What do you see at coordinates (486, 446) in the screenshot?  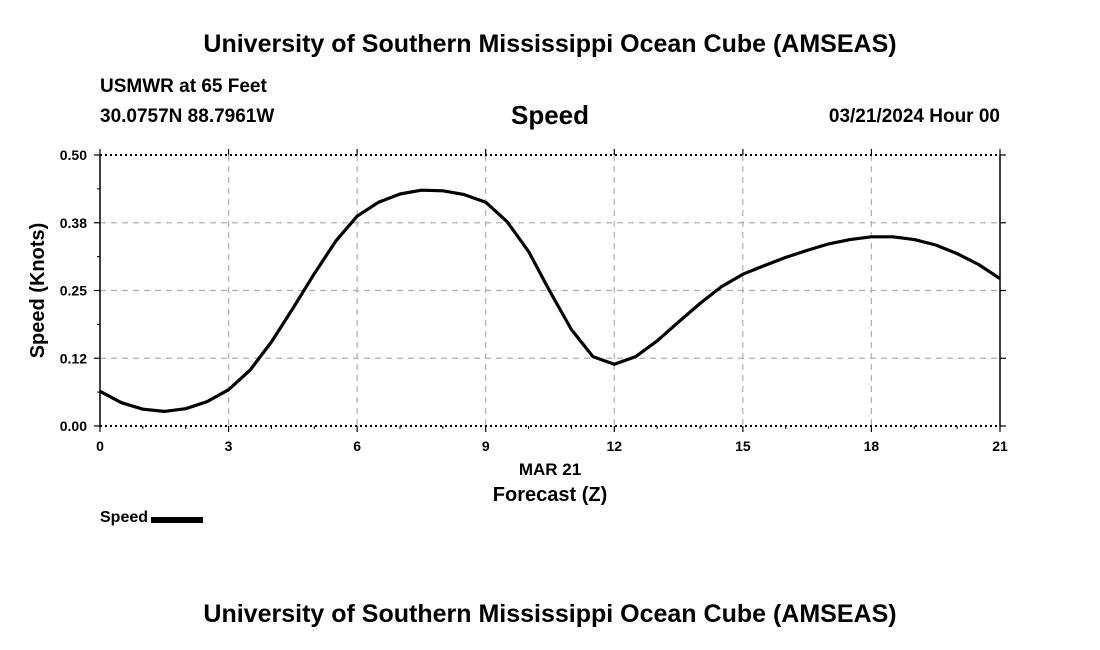 I see `x-tick-label: 9` at bounding box center [486, 446].